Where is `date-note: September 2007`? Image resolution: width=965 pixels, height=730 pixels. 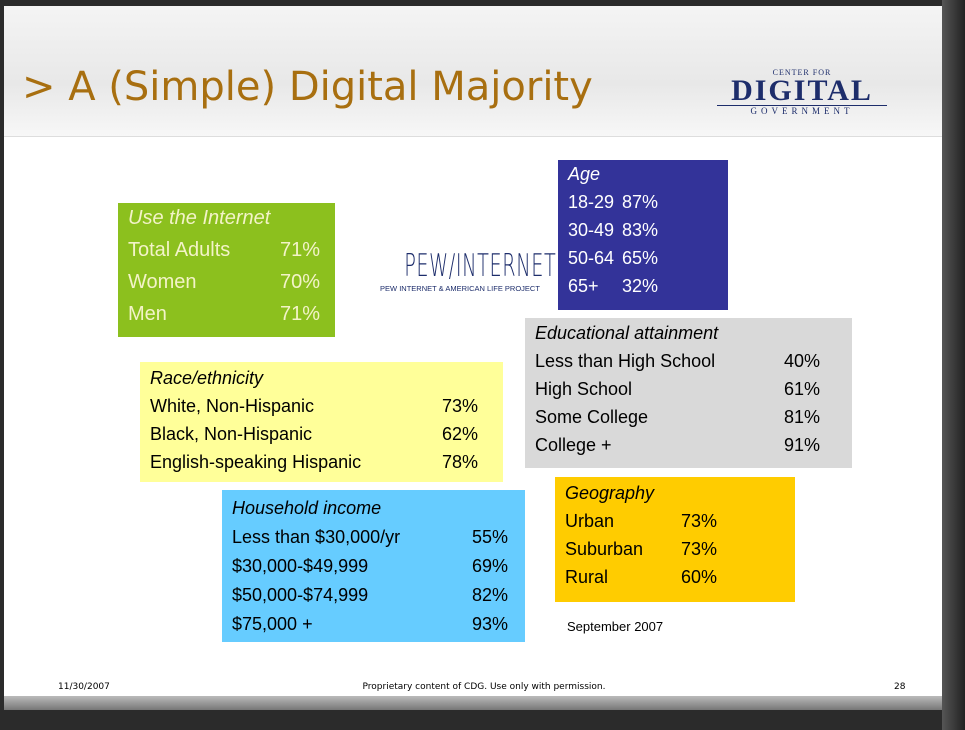 date-note: September 2007 is located at coordinates (615, 626).